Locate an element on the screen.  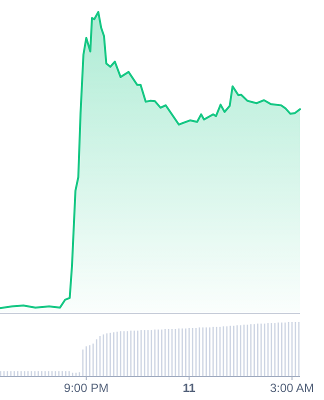
x-tick-label: 9:00 PM is located at coordinates (86, 388).